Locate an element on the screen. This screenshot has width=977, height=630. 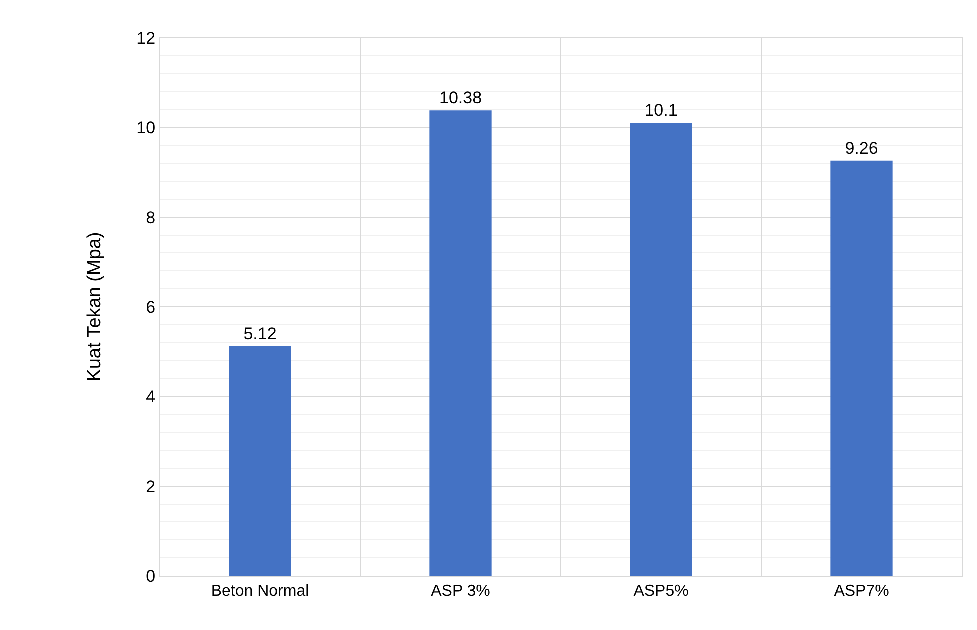
x-tick-label: ASP7% is located at coordinates (862, 591).